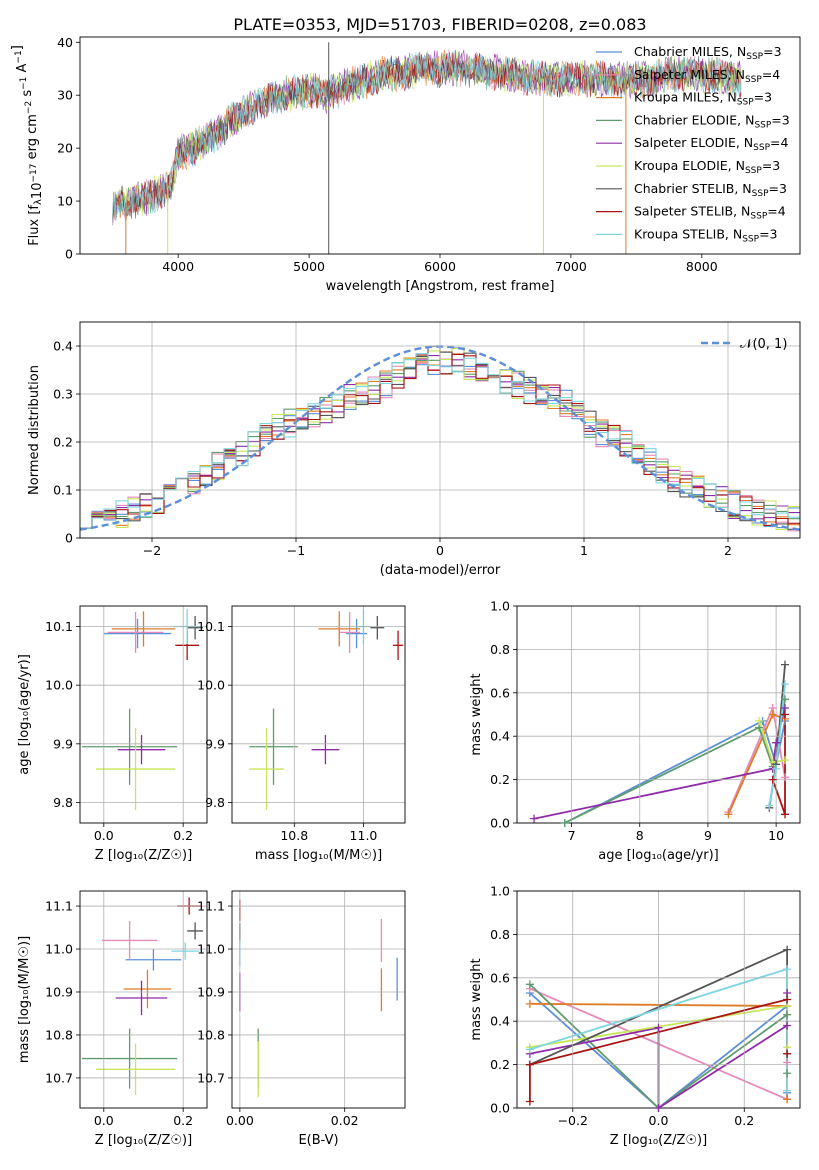 The height and width of the screenshot is (1170, 819). What do you see at coordinates (211, 685) in the screenshot?
I see `y-tick-label: 10.0` at bounding box center [211, 685].